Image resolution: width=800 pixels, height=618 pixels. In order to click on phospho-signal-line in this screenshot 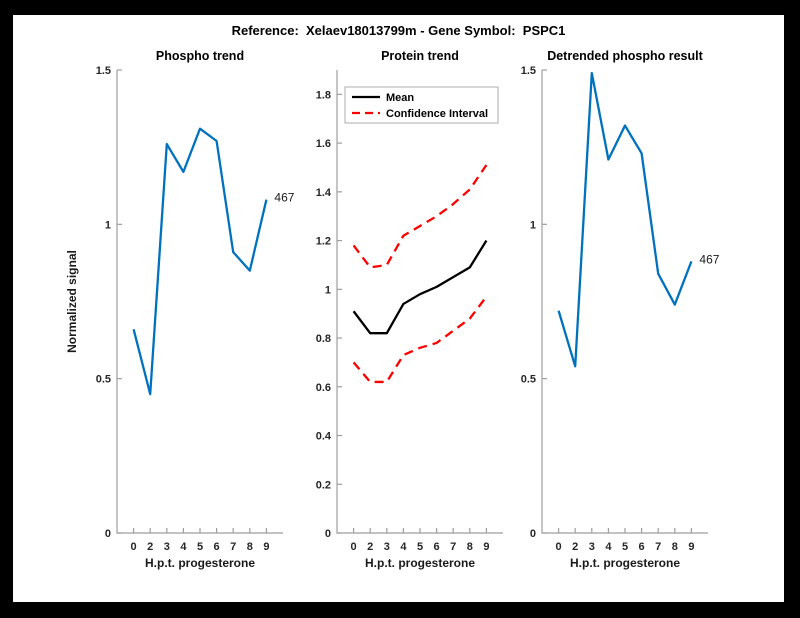, I will do `click(200, 261)`.